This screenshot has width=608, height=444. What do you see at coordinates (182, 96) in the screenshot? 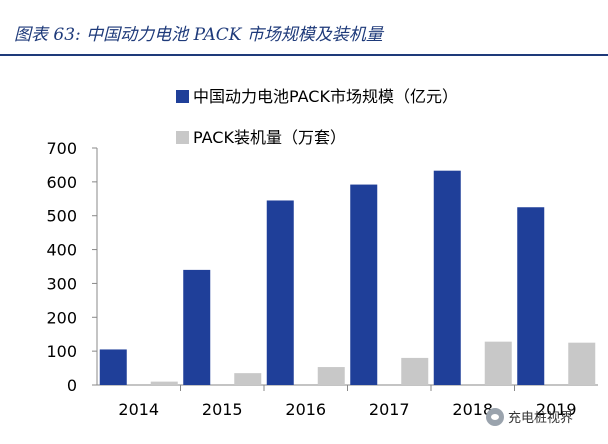
I see `legend-item-market-size-swatch` at bounding box center [182, 96].